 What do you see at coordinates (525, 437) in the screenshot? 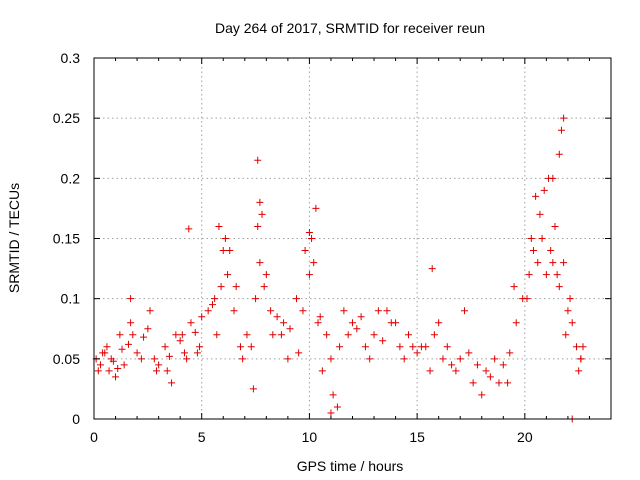
I see `x-tick-label: 20` at bounding box center [525, 437].